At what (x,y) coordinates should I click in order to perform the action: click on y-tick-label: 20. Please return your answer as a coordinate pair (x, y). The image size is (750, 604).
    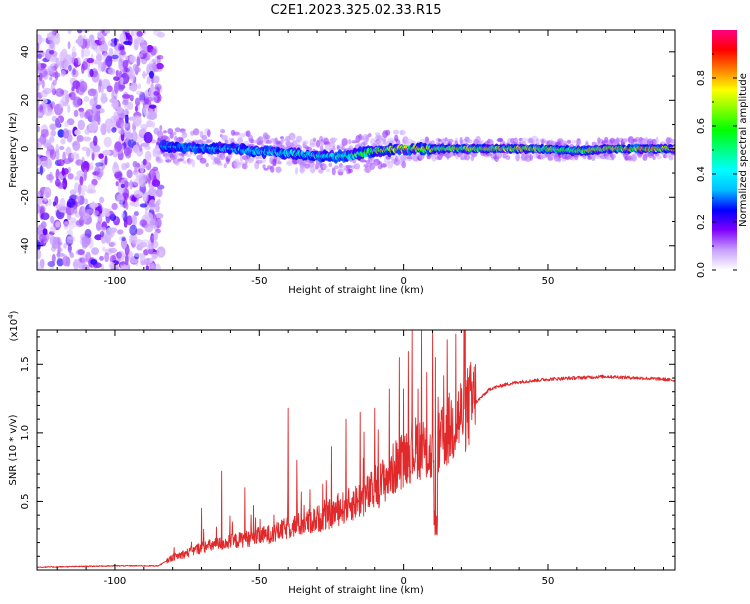
    Looking at the image, I should click on (25, 100).